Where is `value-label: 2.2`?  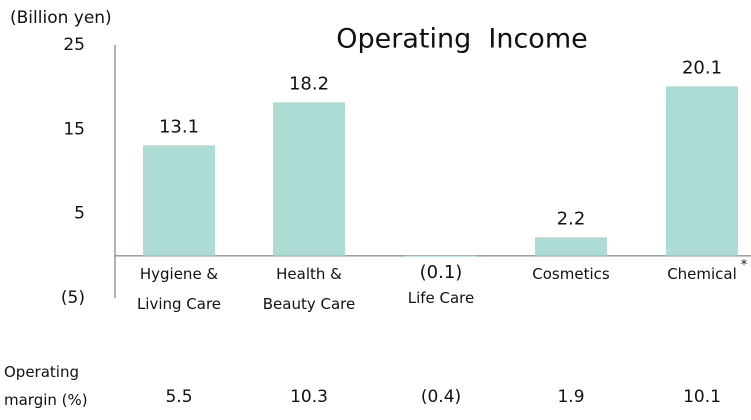 value-label: 2.2 is located at coordinates (571, 218).